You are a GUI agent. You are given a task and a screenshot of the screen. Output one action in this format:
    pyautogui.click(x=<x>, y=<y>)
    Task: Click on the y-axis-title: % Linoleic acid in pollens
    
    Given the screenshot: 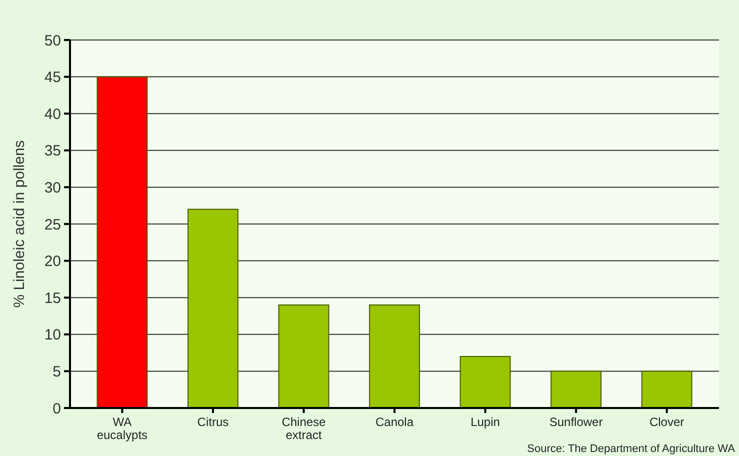 What is the action you would take?
    pyautogui.click(x=19, y=224)
    